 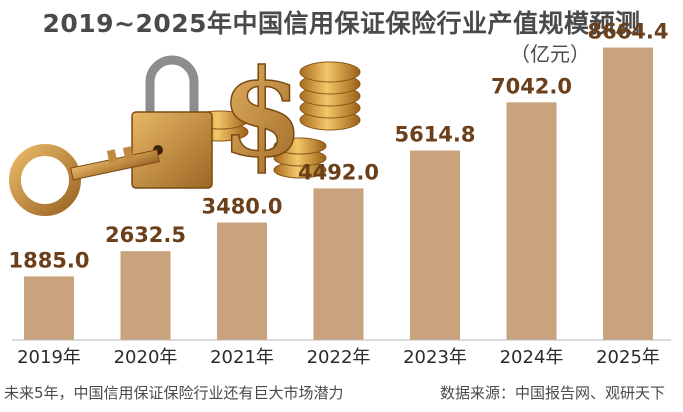 What do you see at coordinates (628, 193) in the screenshot?
I see `bar-2025年` at bounding box center [628, 193].